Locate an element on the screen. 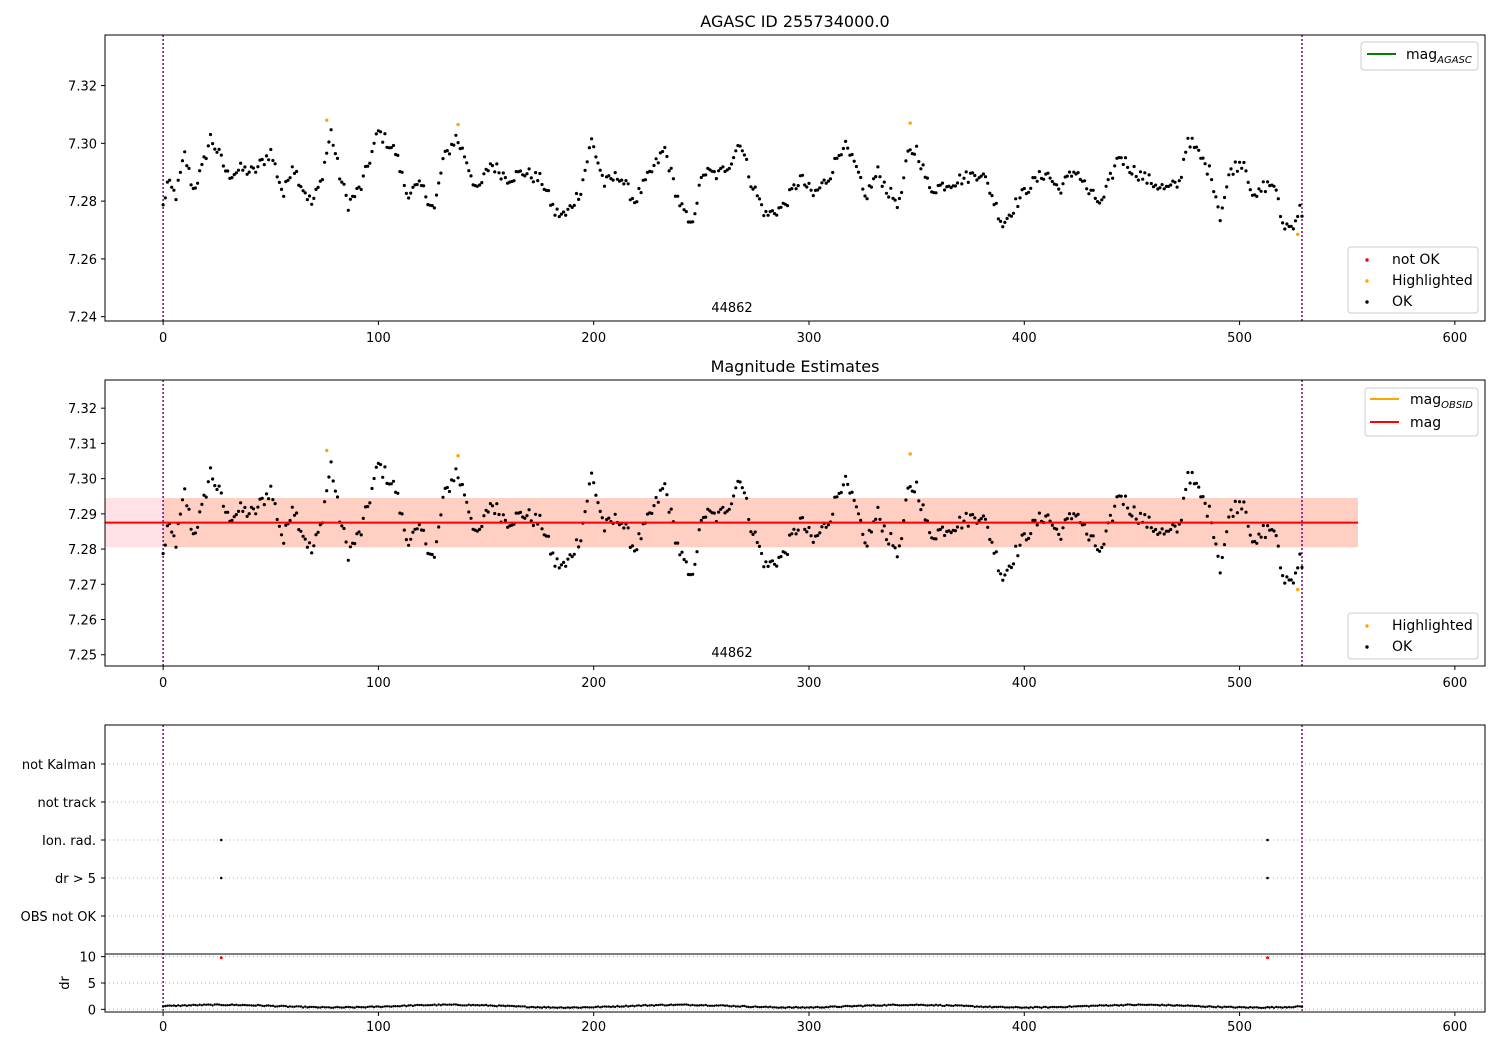 This screenshot has width=1500, height=1054. legend-label-highlighted-2: Highlighted is located at coordinates (1432, 626).